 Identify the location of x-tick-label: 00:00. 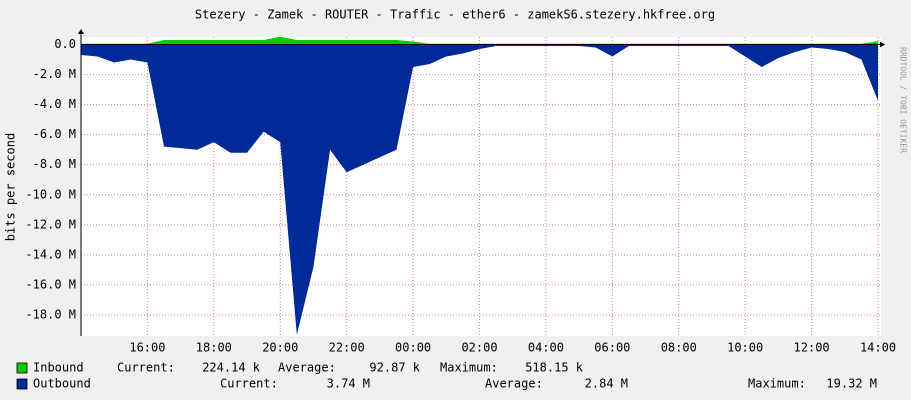
(413, 348).